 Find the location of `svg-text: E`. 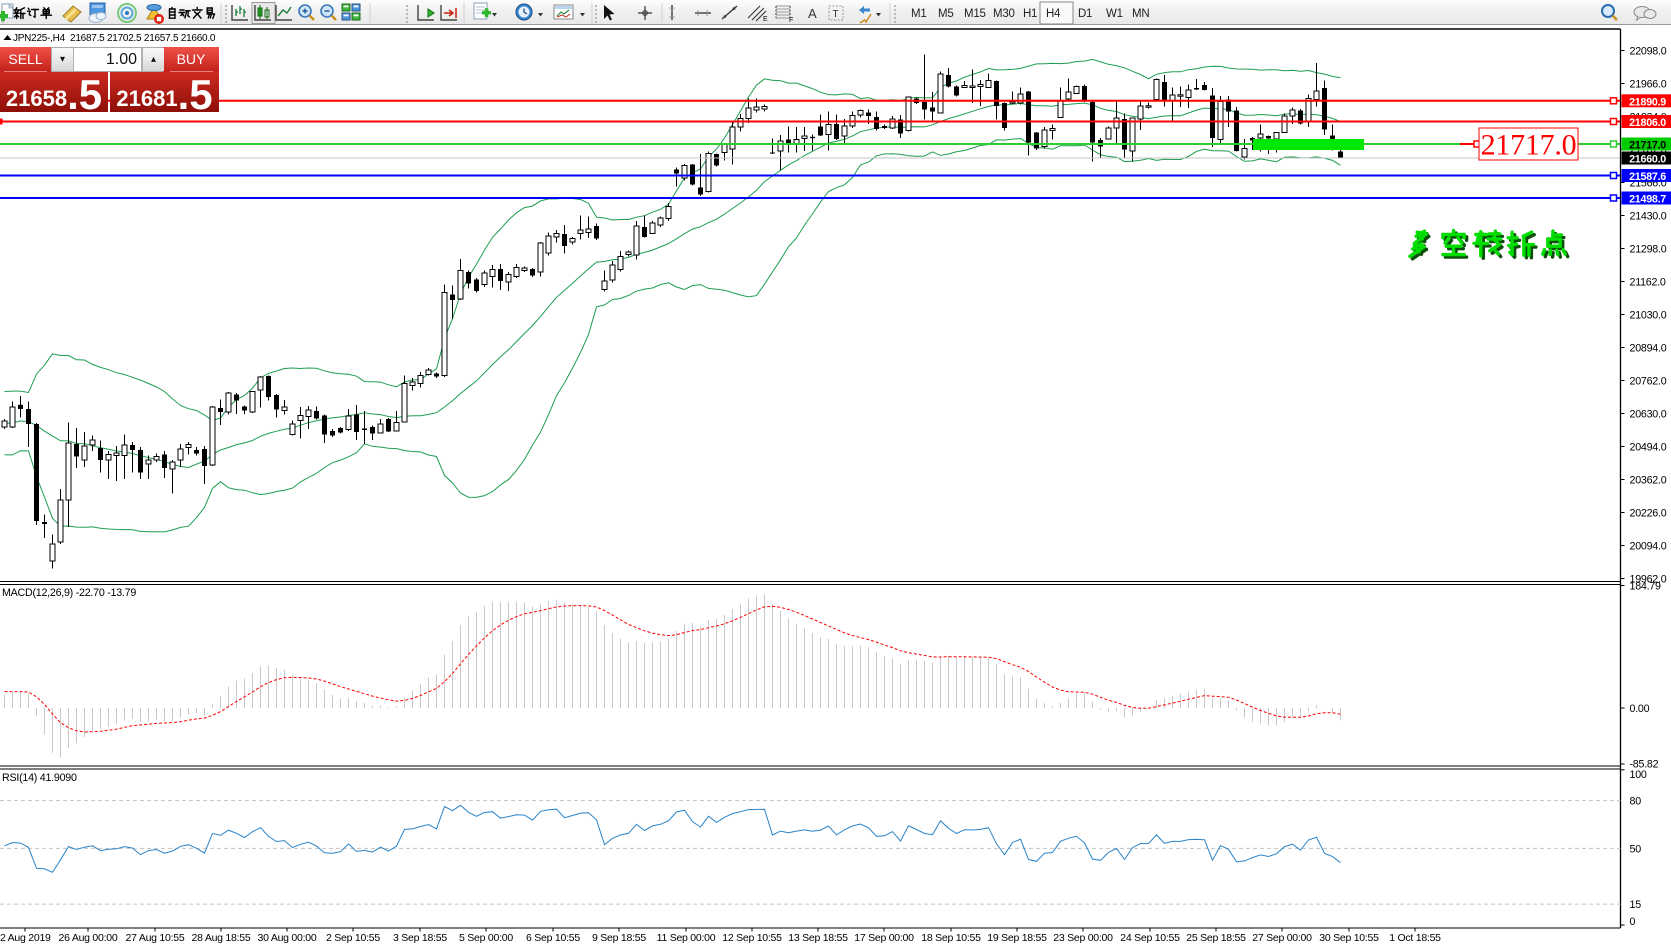

svg-text: E is located at coordinates (765, 19).